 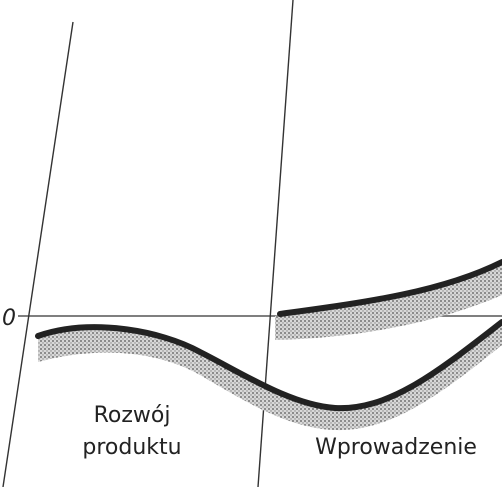 I want to click on phase-label: produktu, so click(x=131, y=447).